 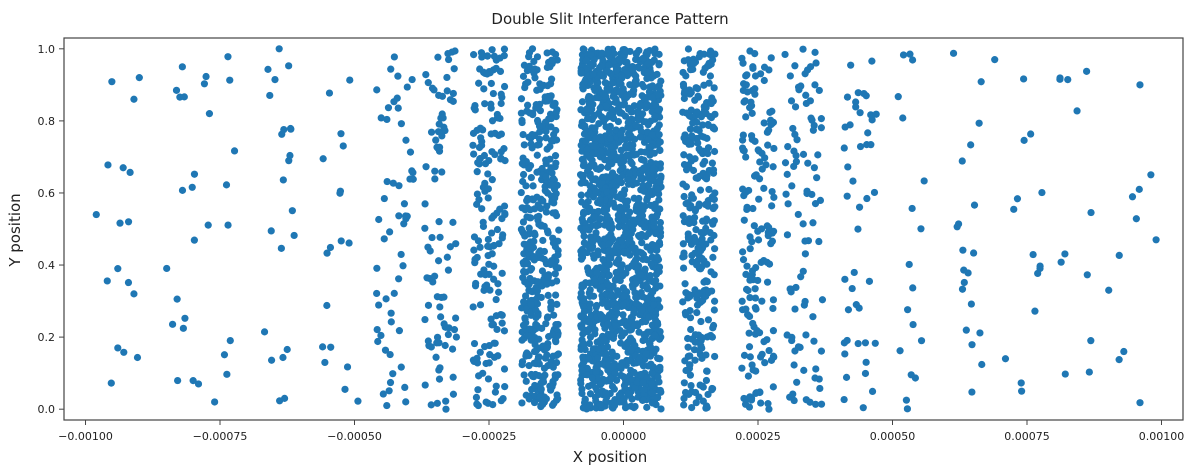 I want to click on y-axis-label: Y position, so click(x=15, y=230).